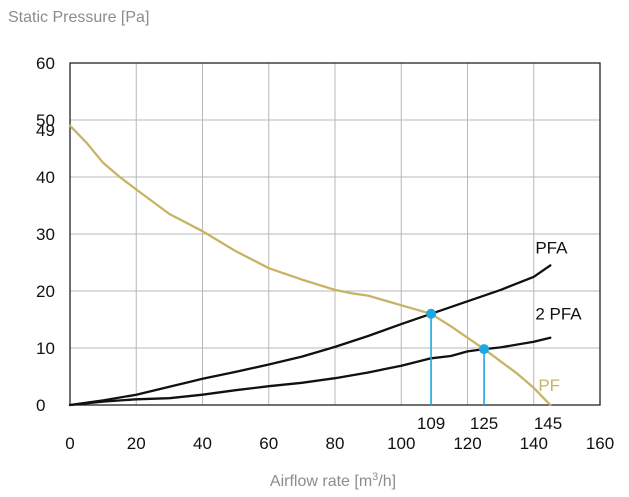 This screenshot has height=497, width=629. Describe the element at coordinates (45, 63) in the screenshot. I see `y-tick-label: 60` at that location.